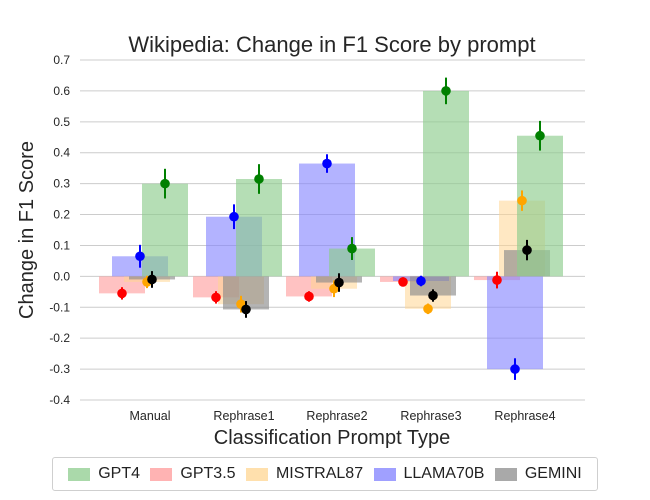  I want to click on legend-item-mistral87: MISTRAL87, so click(304, 474).